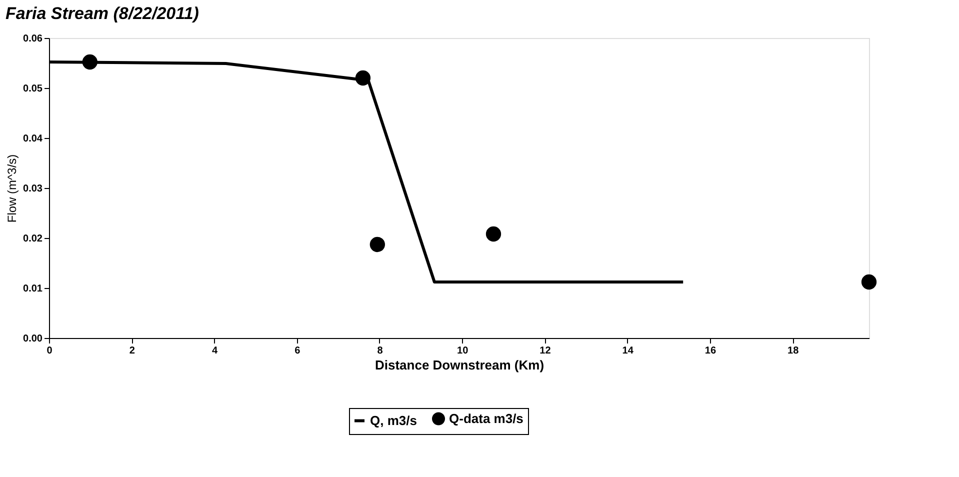 The image size is (959, 477). Describe the element at coordinates (103, 13) in the screenshot. I see `chart-title: Faria Stream (8/22/2011)` at that location.